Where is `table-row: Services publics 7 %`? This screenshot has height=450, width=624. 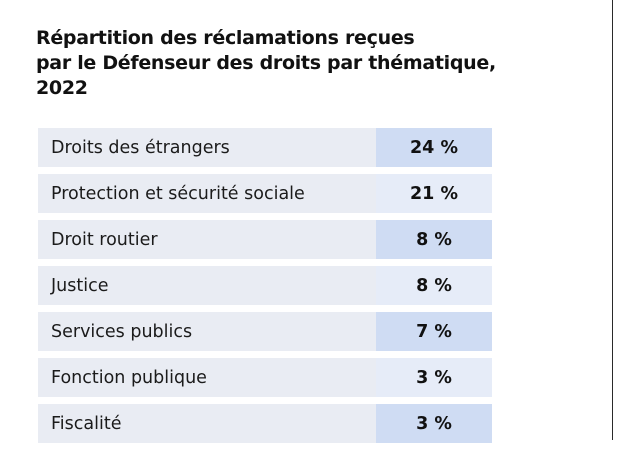
table-row: Services publics 7 % is located at coordinates (265, 331).